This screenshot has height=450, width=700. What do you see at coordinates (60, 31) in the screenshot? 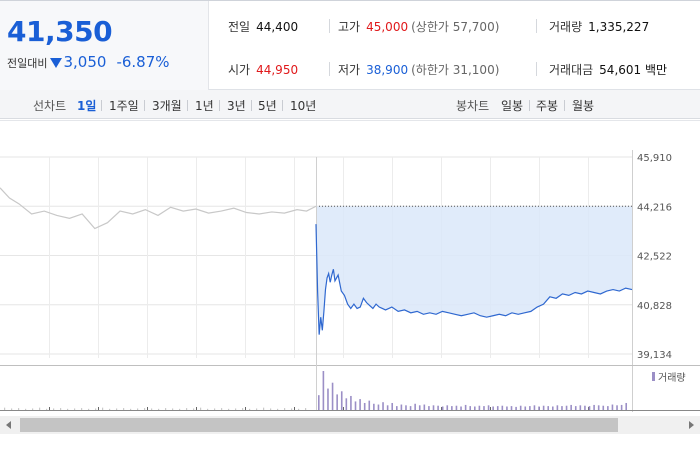
I see `current-price: 41,350` at bounding box center [60, 31].